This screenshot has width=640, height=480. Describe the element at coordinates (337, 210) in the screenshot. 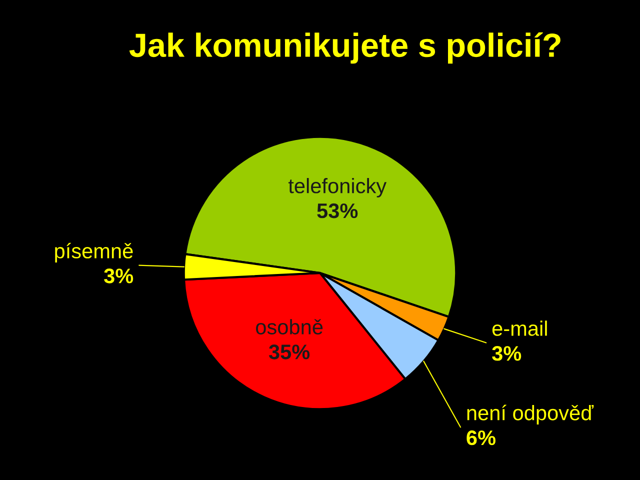

I see `data-label: 53%` at that location.